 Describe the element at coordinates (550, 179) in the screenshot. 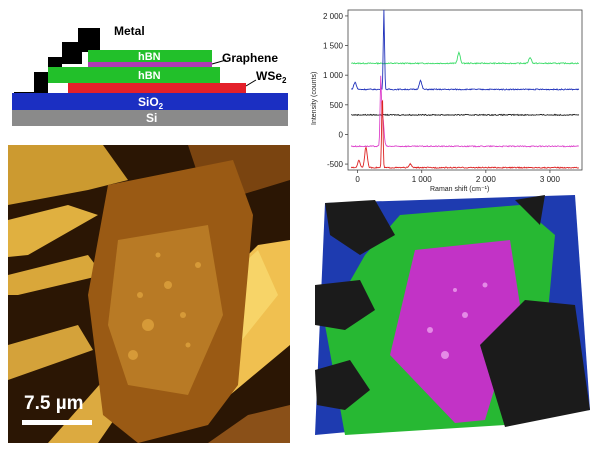

I see `raman-xtick-label: 3 000` at that location.